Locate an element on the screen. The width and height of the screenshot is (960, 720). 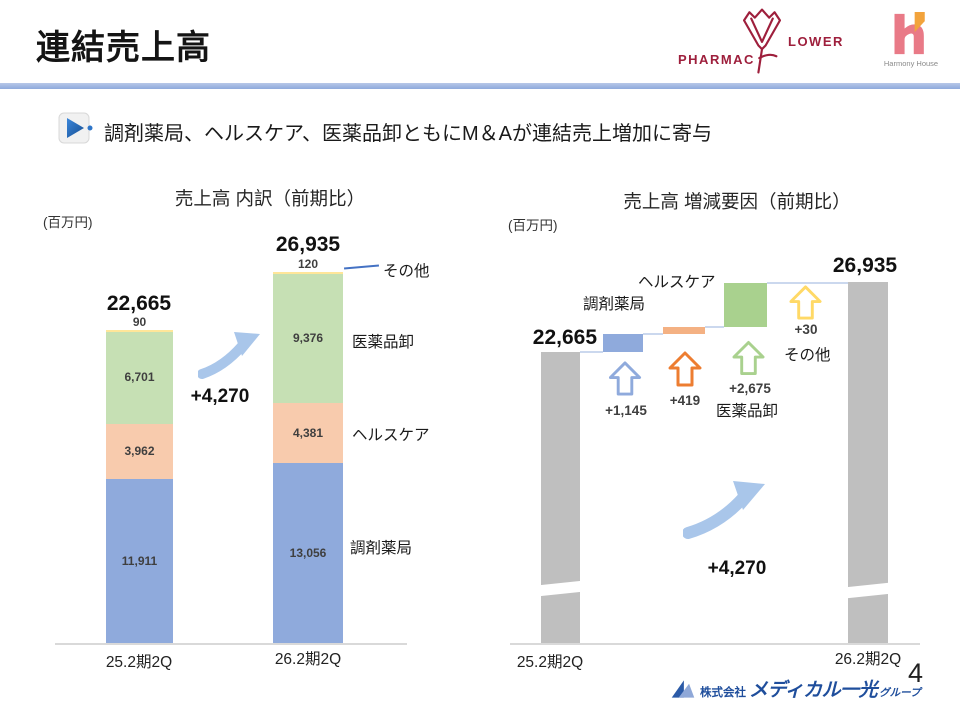
left-change-label: +4,270 is located at coordinates (220, 396).